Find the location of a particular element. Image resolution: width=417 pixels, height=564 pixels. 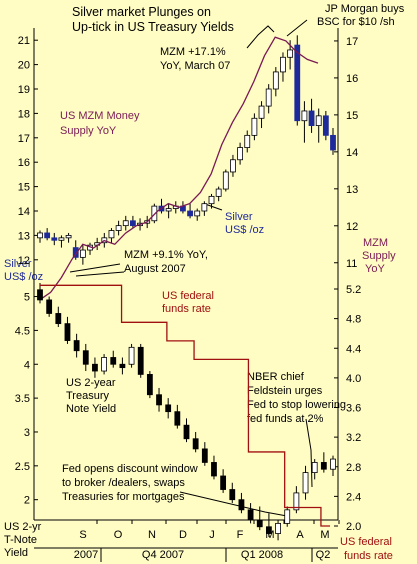

nber-annotation-line-2: Feldstein urges is located at coordinates (285, 391).